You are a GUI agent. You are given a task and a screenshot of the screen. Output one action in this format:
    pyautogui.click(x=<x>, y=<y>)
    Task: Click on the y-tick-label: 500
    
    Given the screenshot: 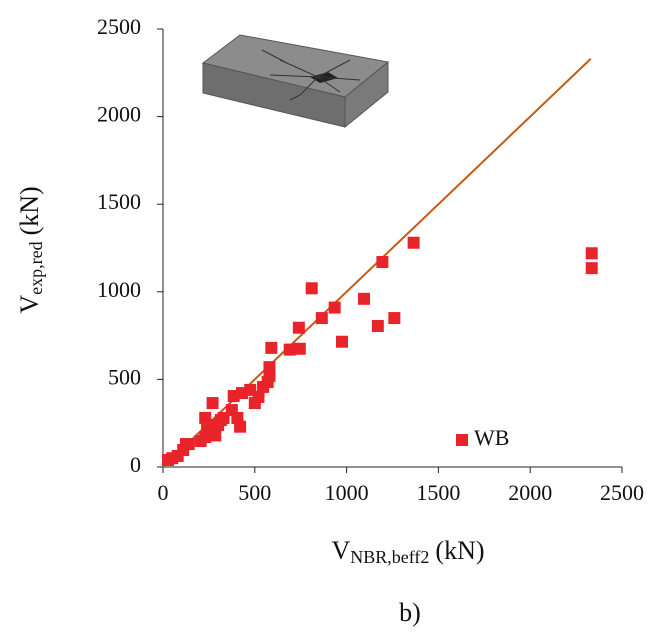 What is the action you would take?
    pyautogui.click(x=124, y=376)
    